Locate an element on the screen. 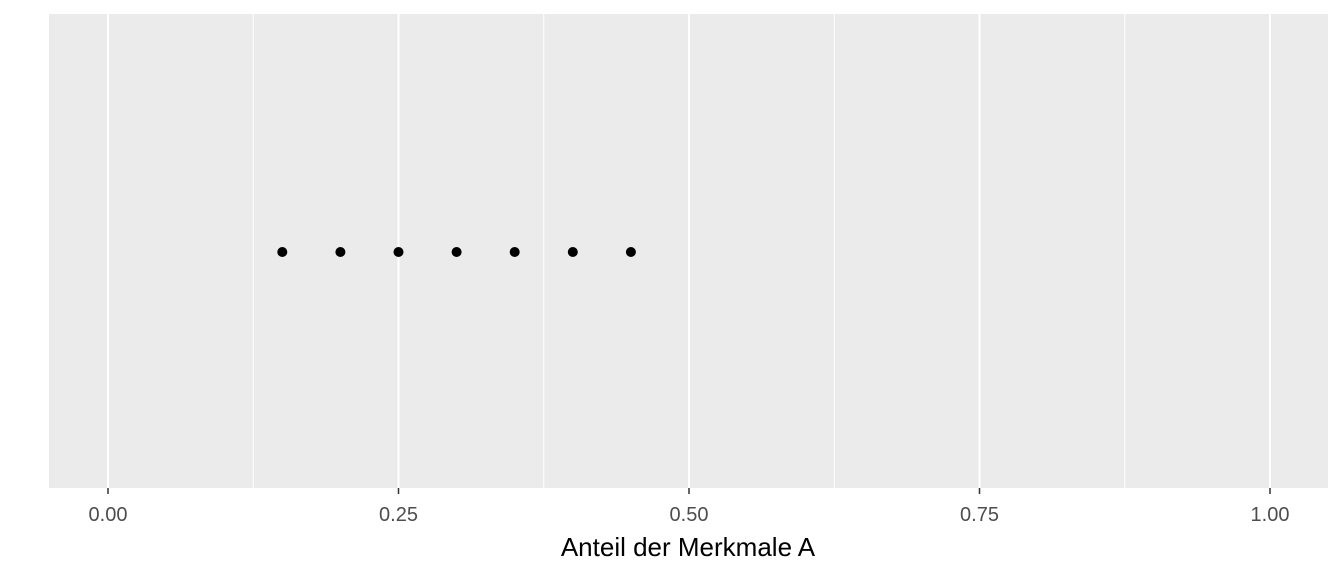 This screenshot has width=1344, height=576. x-tick-label: 0.75 is located at coordinates (979, 515).